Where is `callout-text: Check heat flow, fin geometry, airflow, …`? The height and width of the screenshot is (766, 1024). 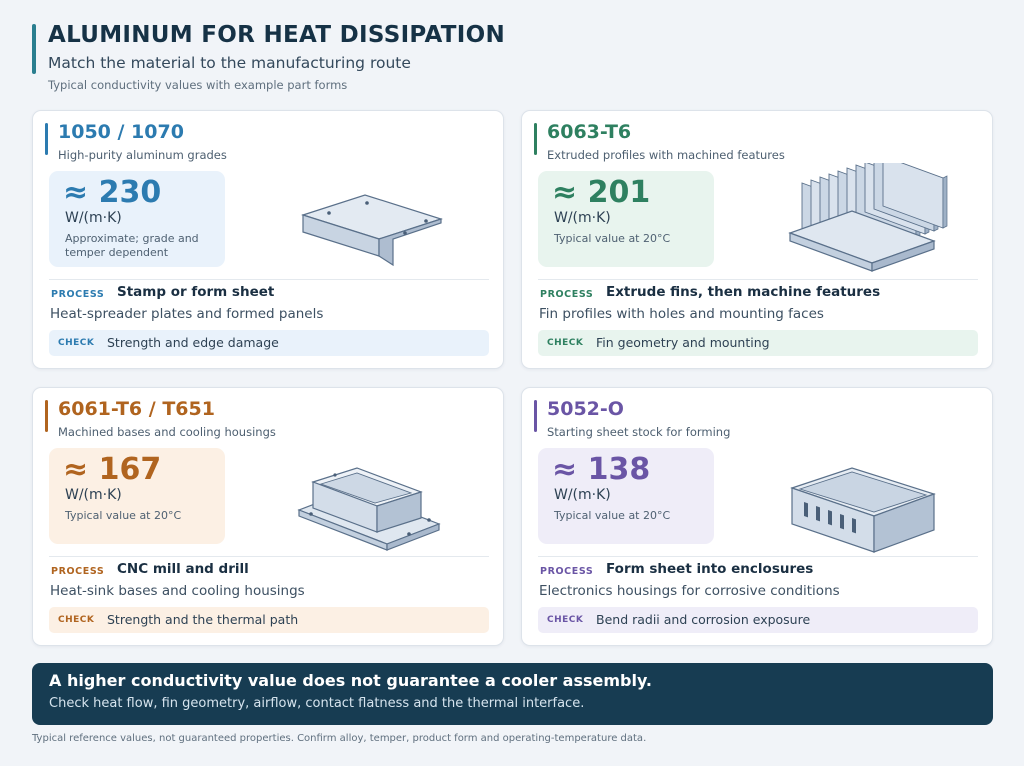 callout-text: Check heat flow, fin geometry, airflow, … is located at coordinates (317, 703).